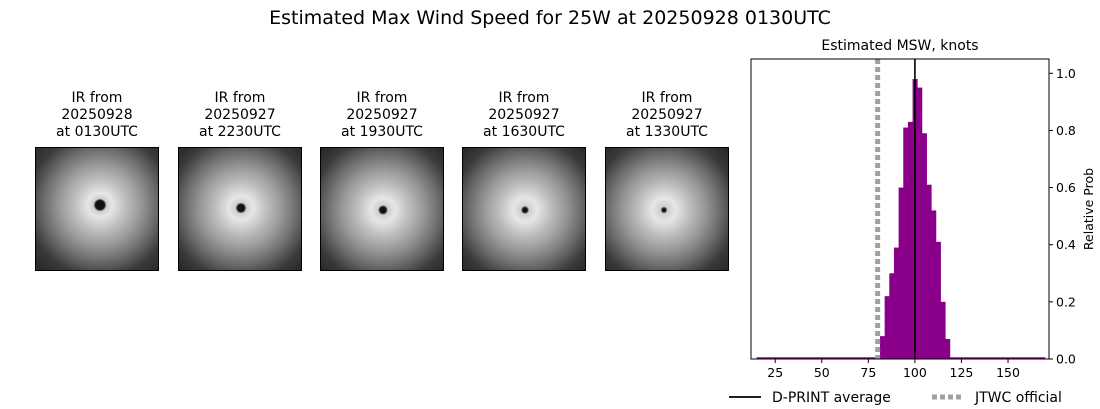 Image resolution: width=1100 pixels, height=409 pixels. What do you see at coordinates (899, 46) in the screenshot?
I see `chart-title: Estimated MSW, knots` at bounding box center [899, 46].